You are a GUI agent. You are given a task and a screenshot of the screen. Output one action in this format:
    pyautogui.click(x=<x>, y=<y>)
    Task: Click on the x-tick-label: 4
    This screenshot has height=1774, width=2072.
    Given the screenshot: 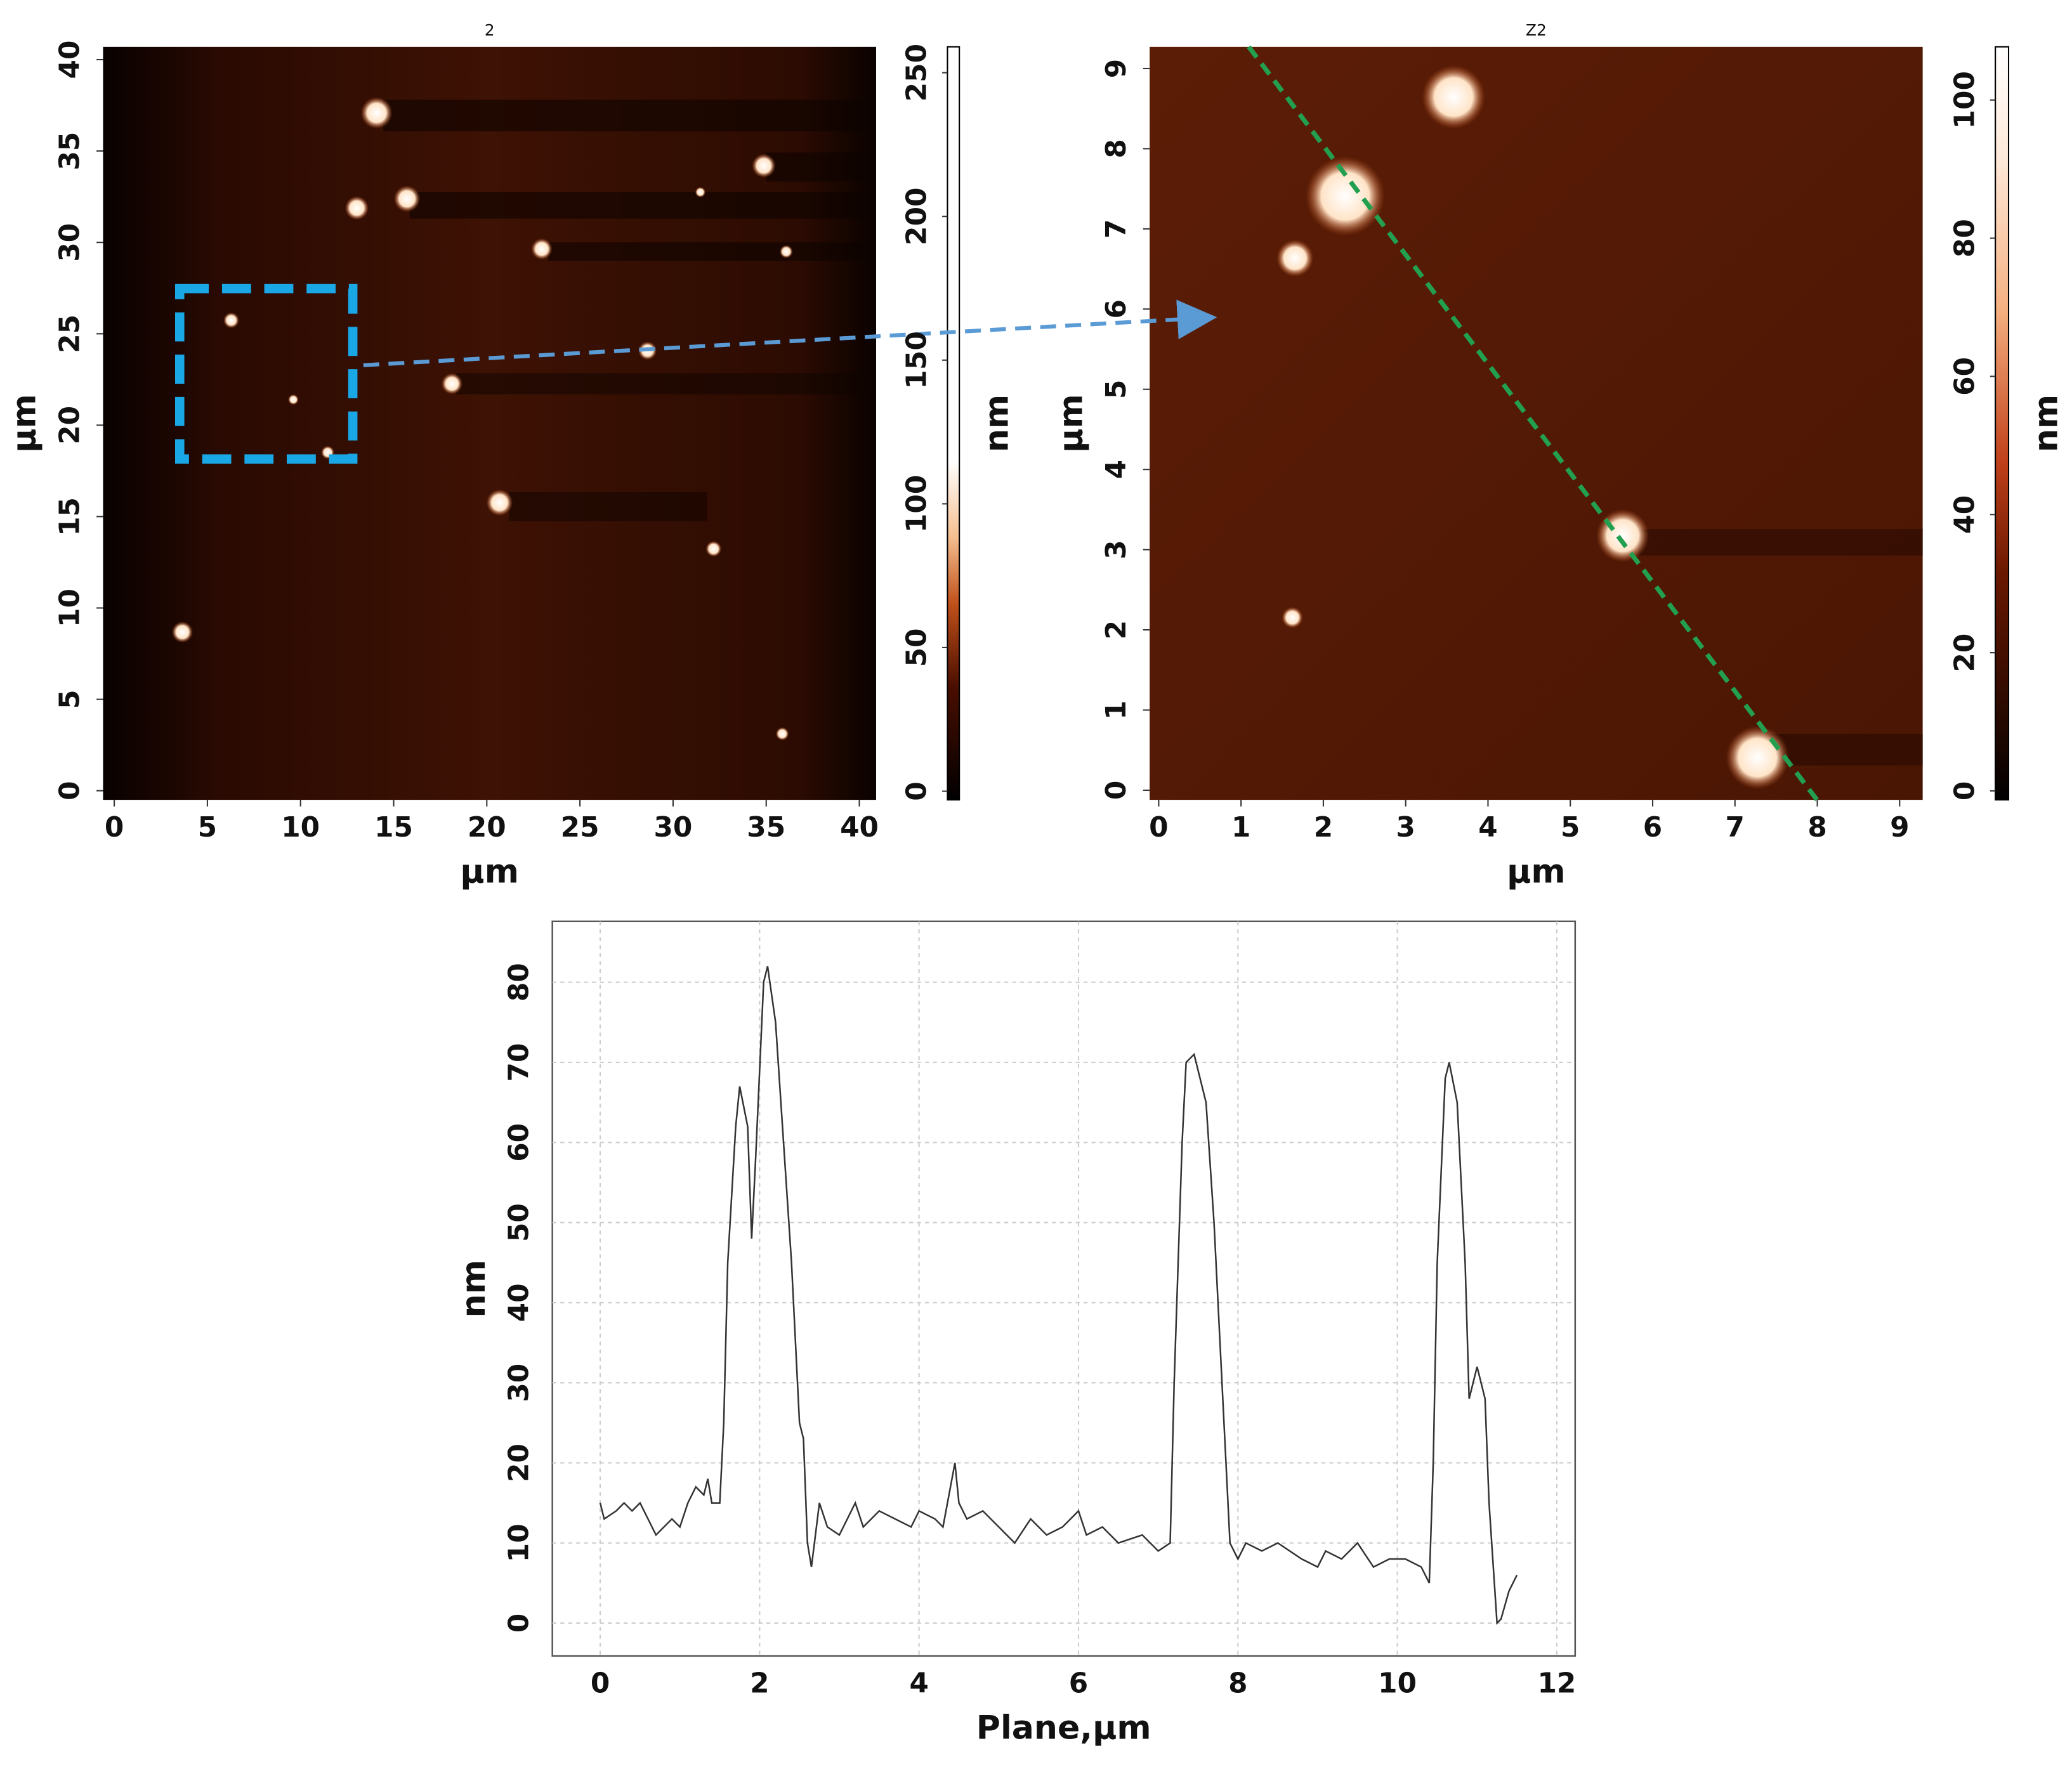 What is the action you would take?
    pyautogui.click(x=918, y=1683)
    